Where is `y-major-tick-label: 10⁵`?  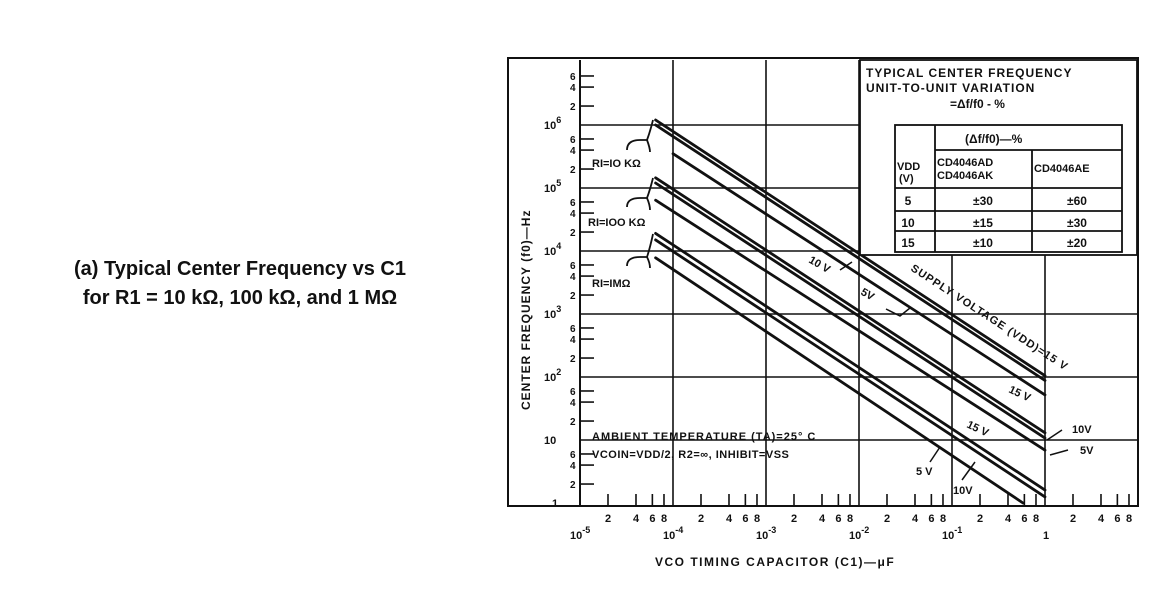 y-major-tick-label: 10⁵ is located at coordinates (552, 186).